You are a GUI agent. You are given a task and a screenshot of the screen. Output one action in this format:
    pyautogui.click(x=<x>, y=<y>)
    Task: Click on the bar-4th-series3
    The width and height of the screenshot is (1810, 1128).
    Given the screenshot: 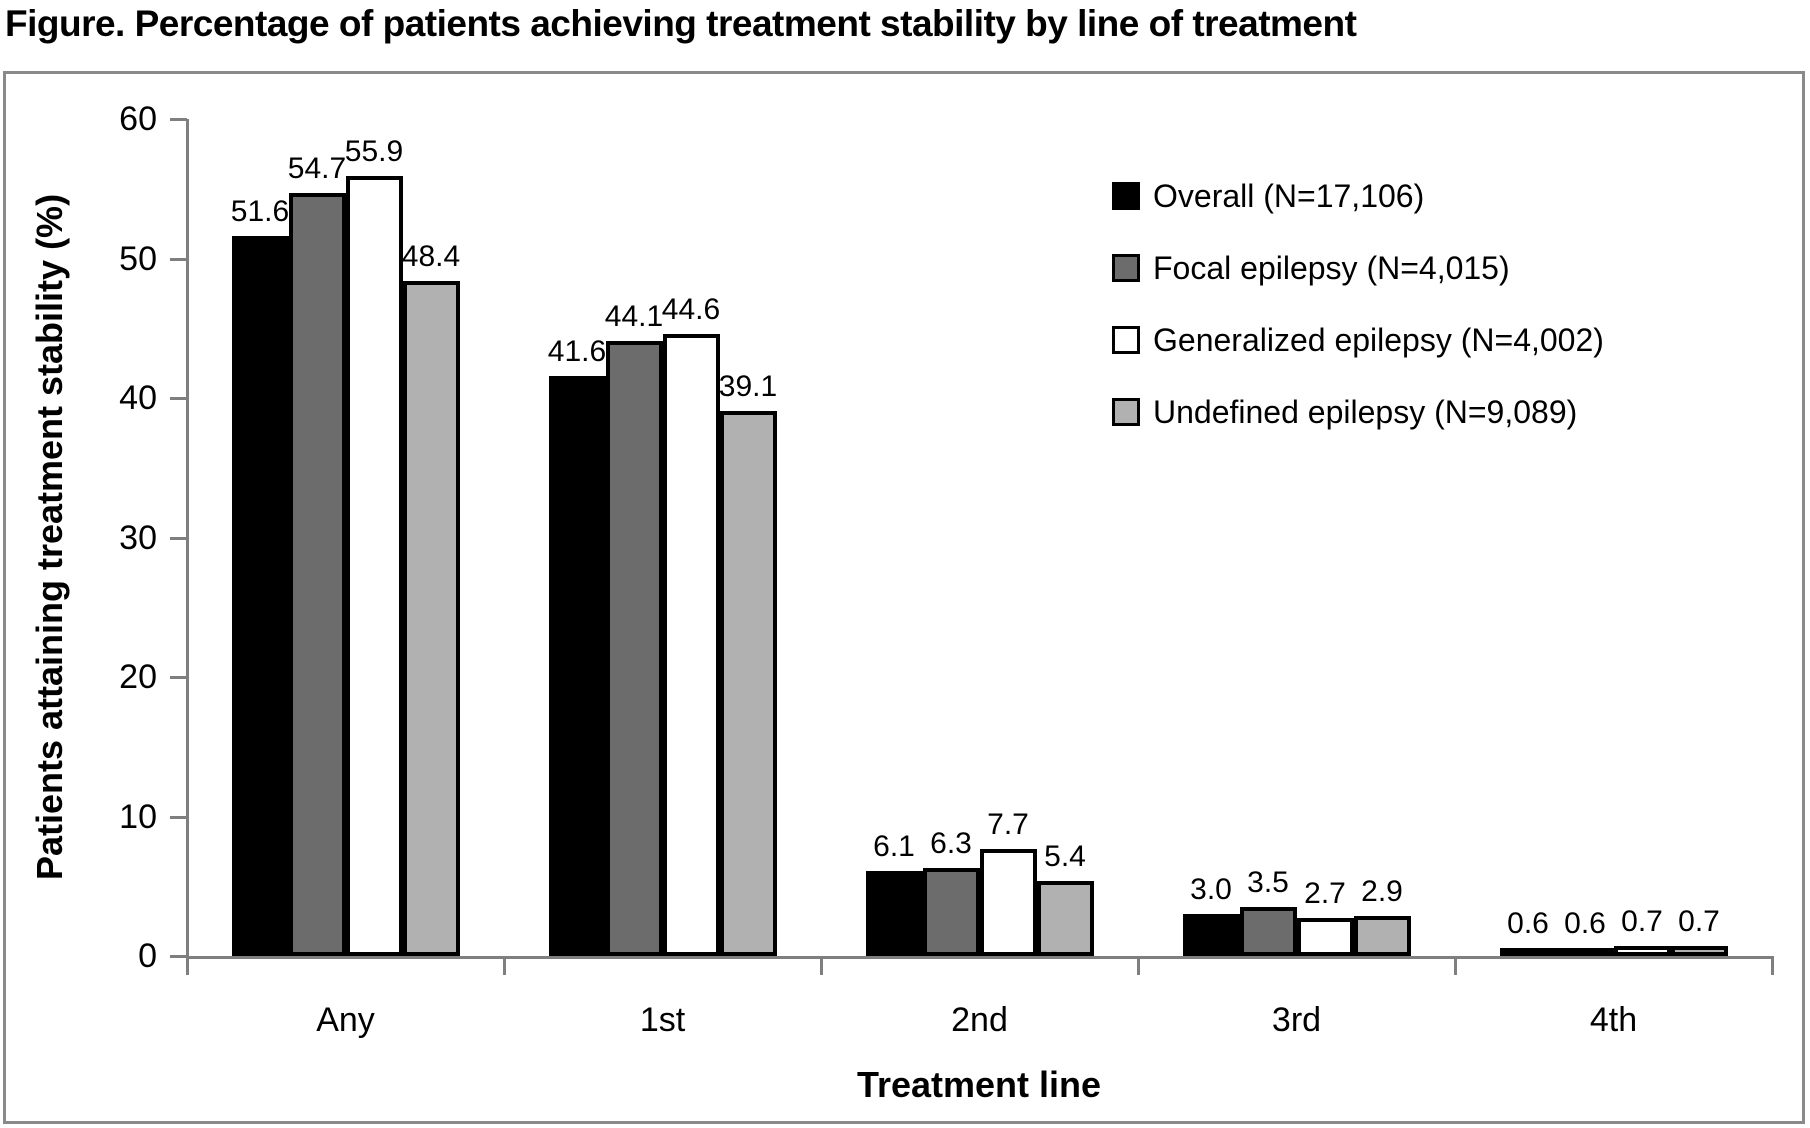 What is the action you would take?
    pyautogui.click(x=1699, y=951)
    